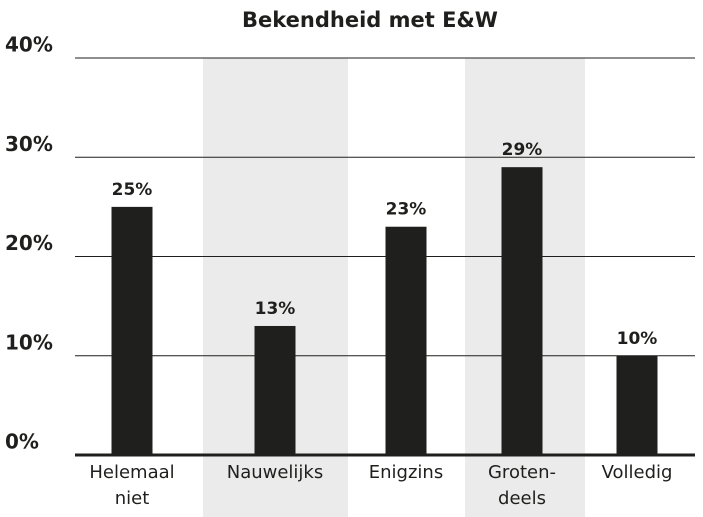  What do you see at coordinates (637, 339) in the screenshot?
I see `value-label: 10%` at bounding box center [637, 339].